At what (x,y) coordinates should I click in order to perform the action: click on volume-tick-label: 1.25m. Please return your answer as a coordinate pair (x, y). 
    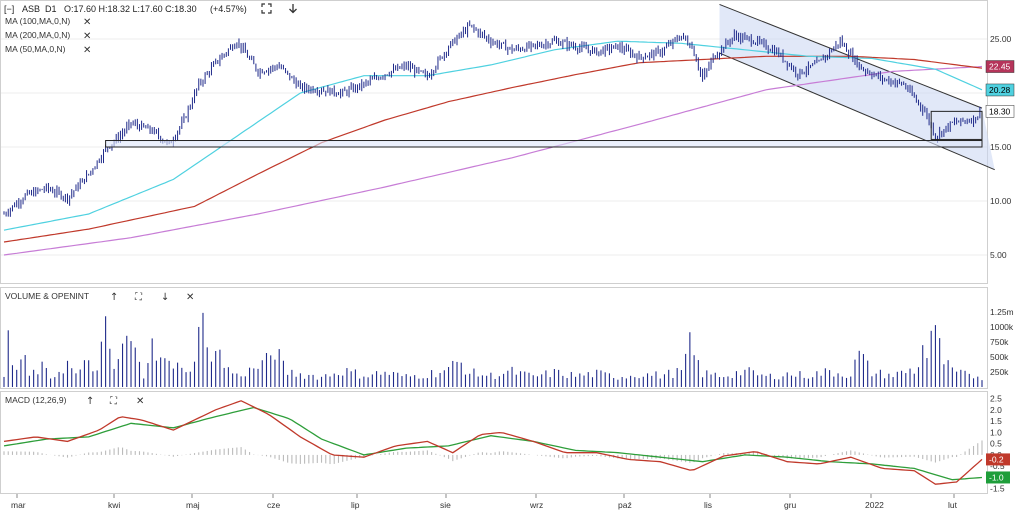
    Looking at the image, I should click on (1002, 312).